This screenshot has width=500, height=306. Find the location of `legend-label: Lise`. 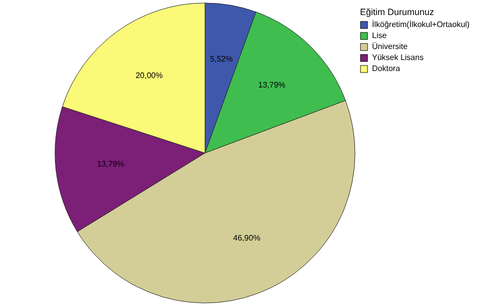

legend-label: Lise is located at coordinates (380, 35).